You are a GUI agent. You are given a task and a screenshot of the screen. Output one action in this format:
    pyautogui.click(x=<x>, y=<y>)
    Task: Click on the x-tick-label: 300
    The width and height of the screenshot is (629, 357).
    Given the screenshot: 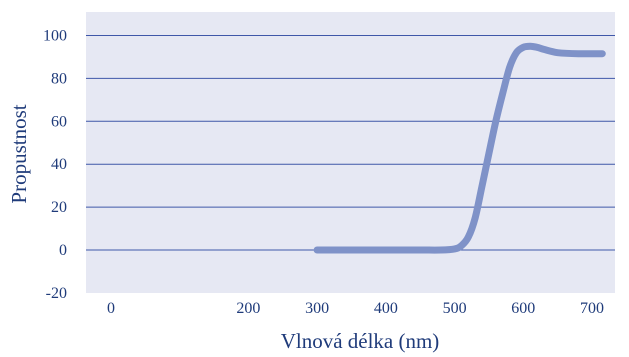 What is the action you would take?
    pyautogui.click(x=317, y=308)
    